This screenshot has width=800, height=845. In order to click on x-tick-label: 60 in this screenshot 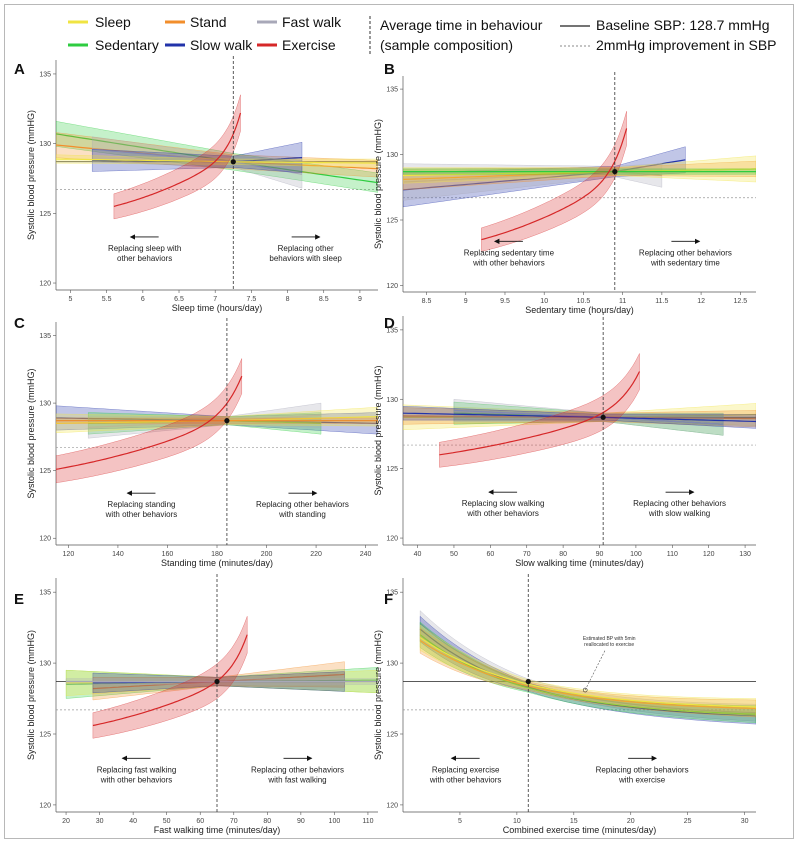, I will do `click(490, 554)`.